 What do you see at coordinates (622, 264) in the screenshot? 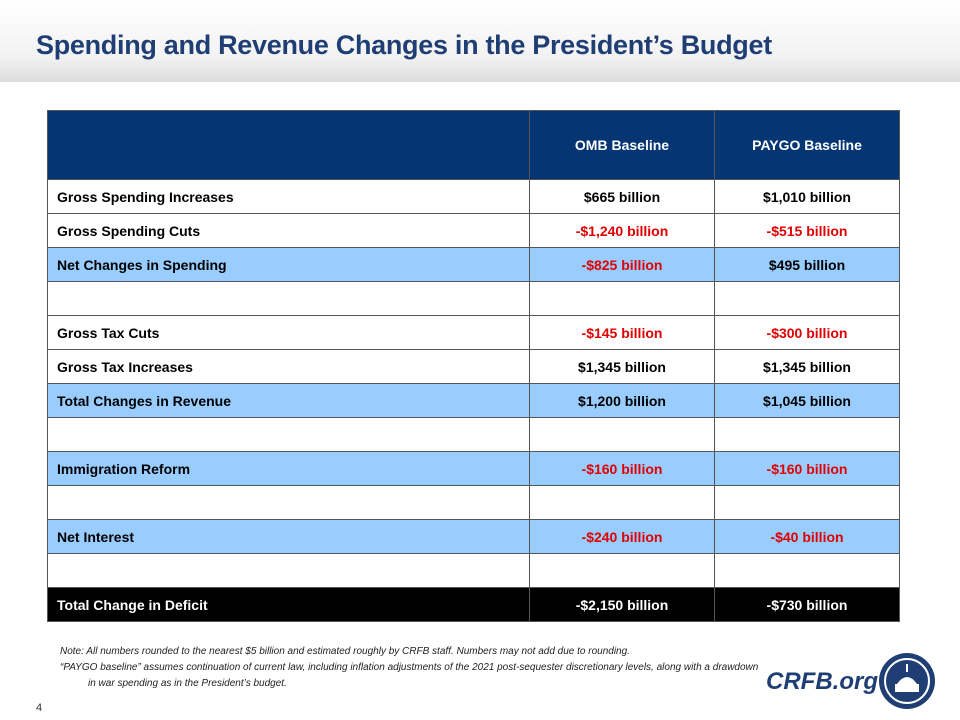
I see `value-cell: -$825 billion` at bounding box center [622, 264].